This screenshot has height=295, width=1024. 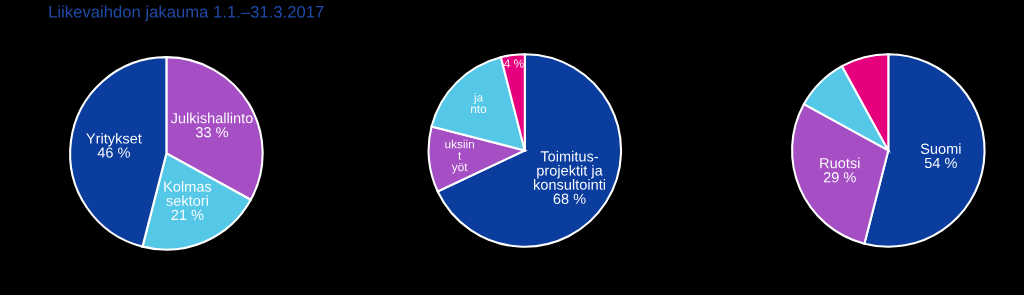 I want to click on data-label: 29 %, so click(x=839, y=177).